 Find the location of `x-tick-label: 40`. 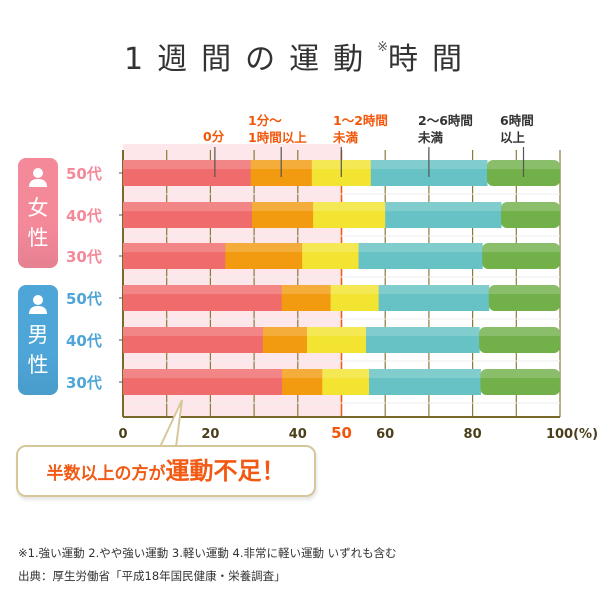

x-tick-label: 40 is located at coordinates (298, 434).